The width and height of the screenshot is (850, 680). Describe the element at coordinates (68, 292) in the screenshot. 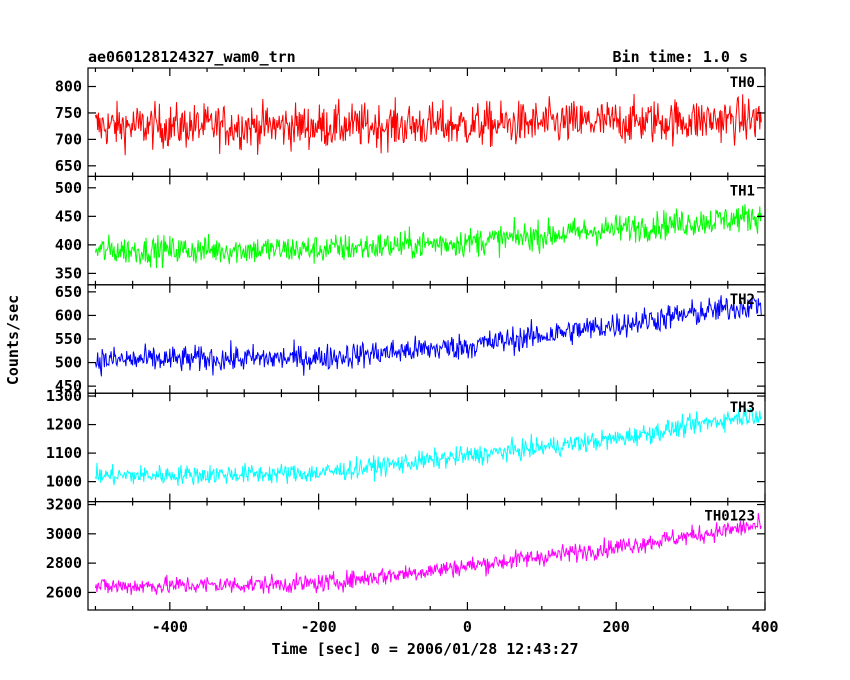

I see `y-tick-label-th2: 650` at that location.